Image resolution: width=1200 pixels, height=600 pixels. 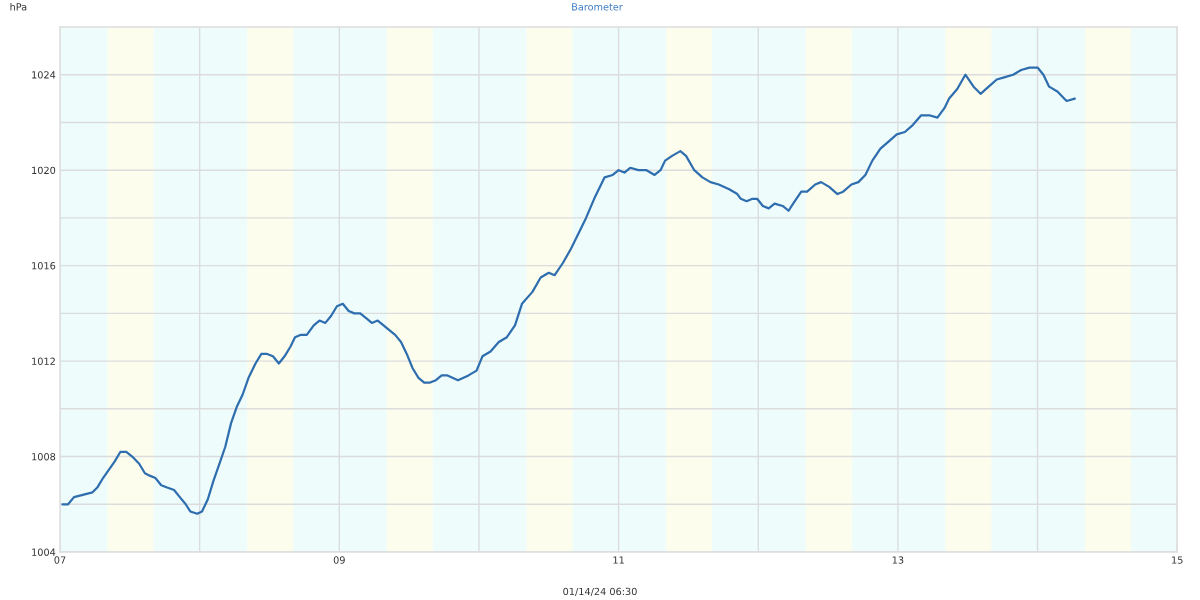 What do you see at coordinates (898, 560) in the screenshot?
I see `x-tick-label: 13` at bounding box center [898, 560].